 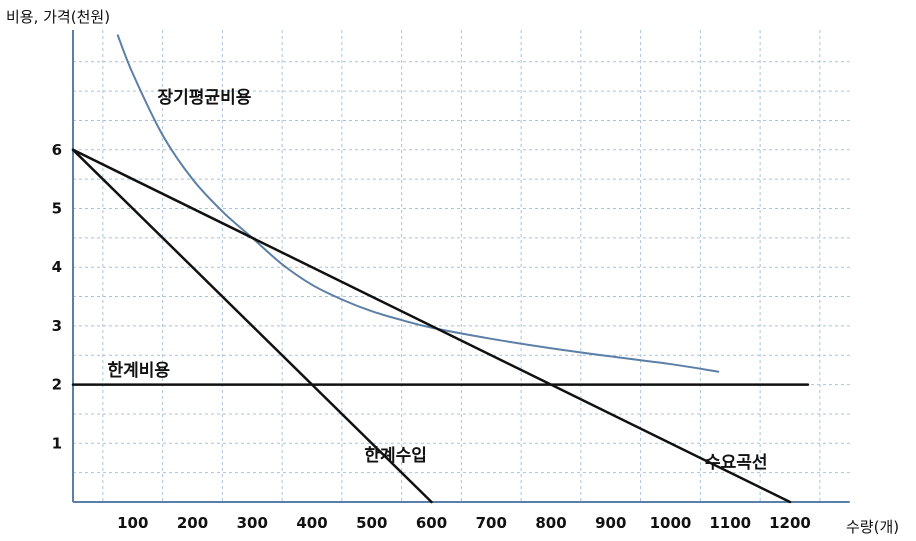 What do you see at coordinates (872, 527) in the screenshot?
I see `x-axis-title: 수량(개)` at bounding box center [872, 527].